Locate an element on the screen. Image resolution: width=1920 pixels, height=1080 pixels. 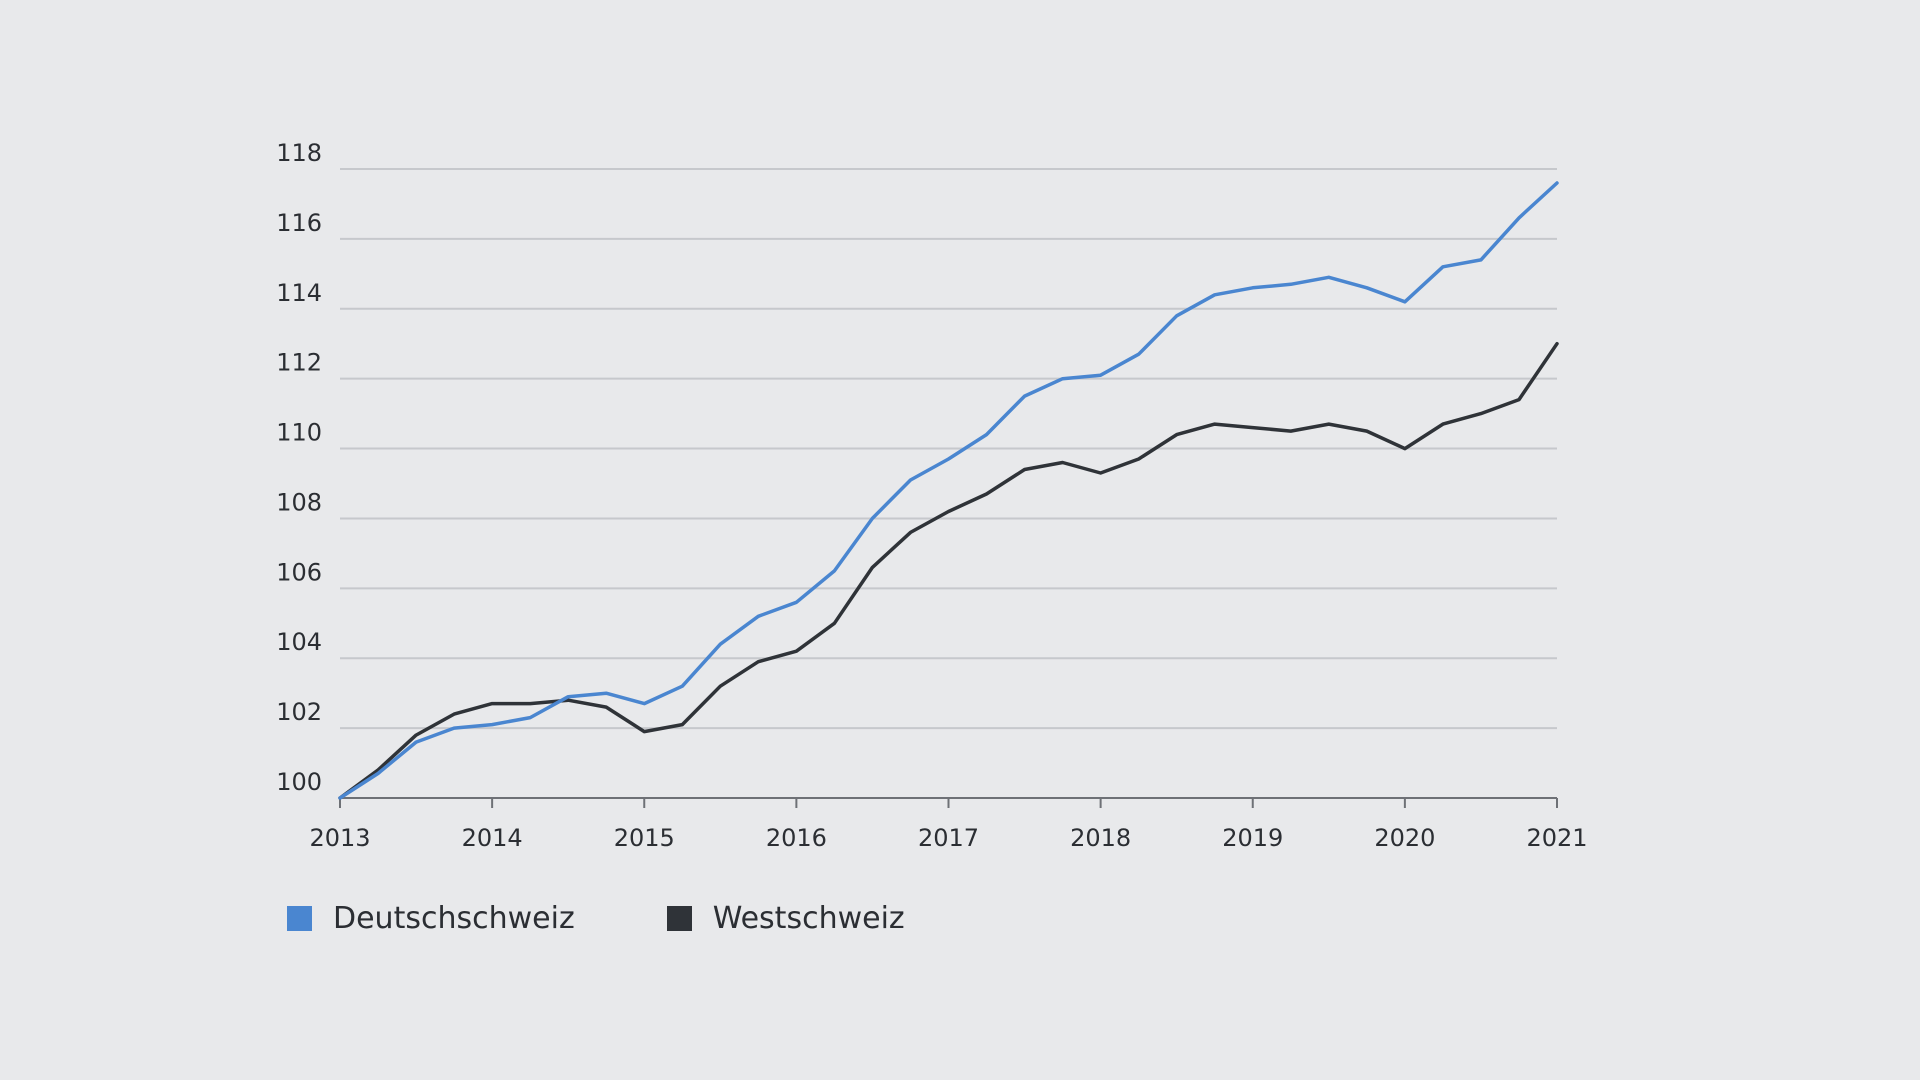
y-tick-label-114: 114 is located at coordinates (299, 293).